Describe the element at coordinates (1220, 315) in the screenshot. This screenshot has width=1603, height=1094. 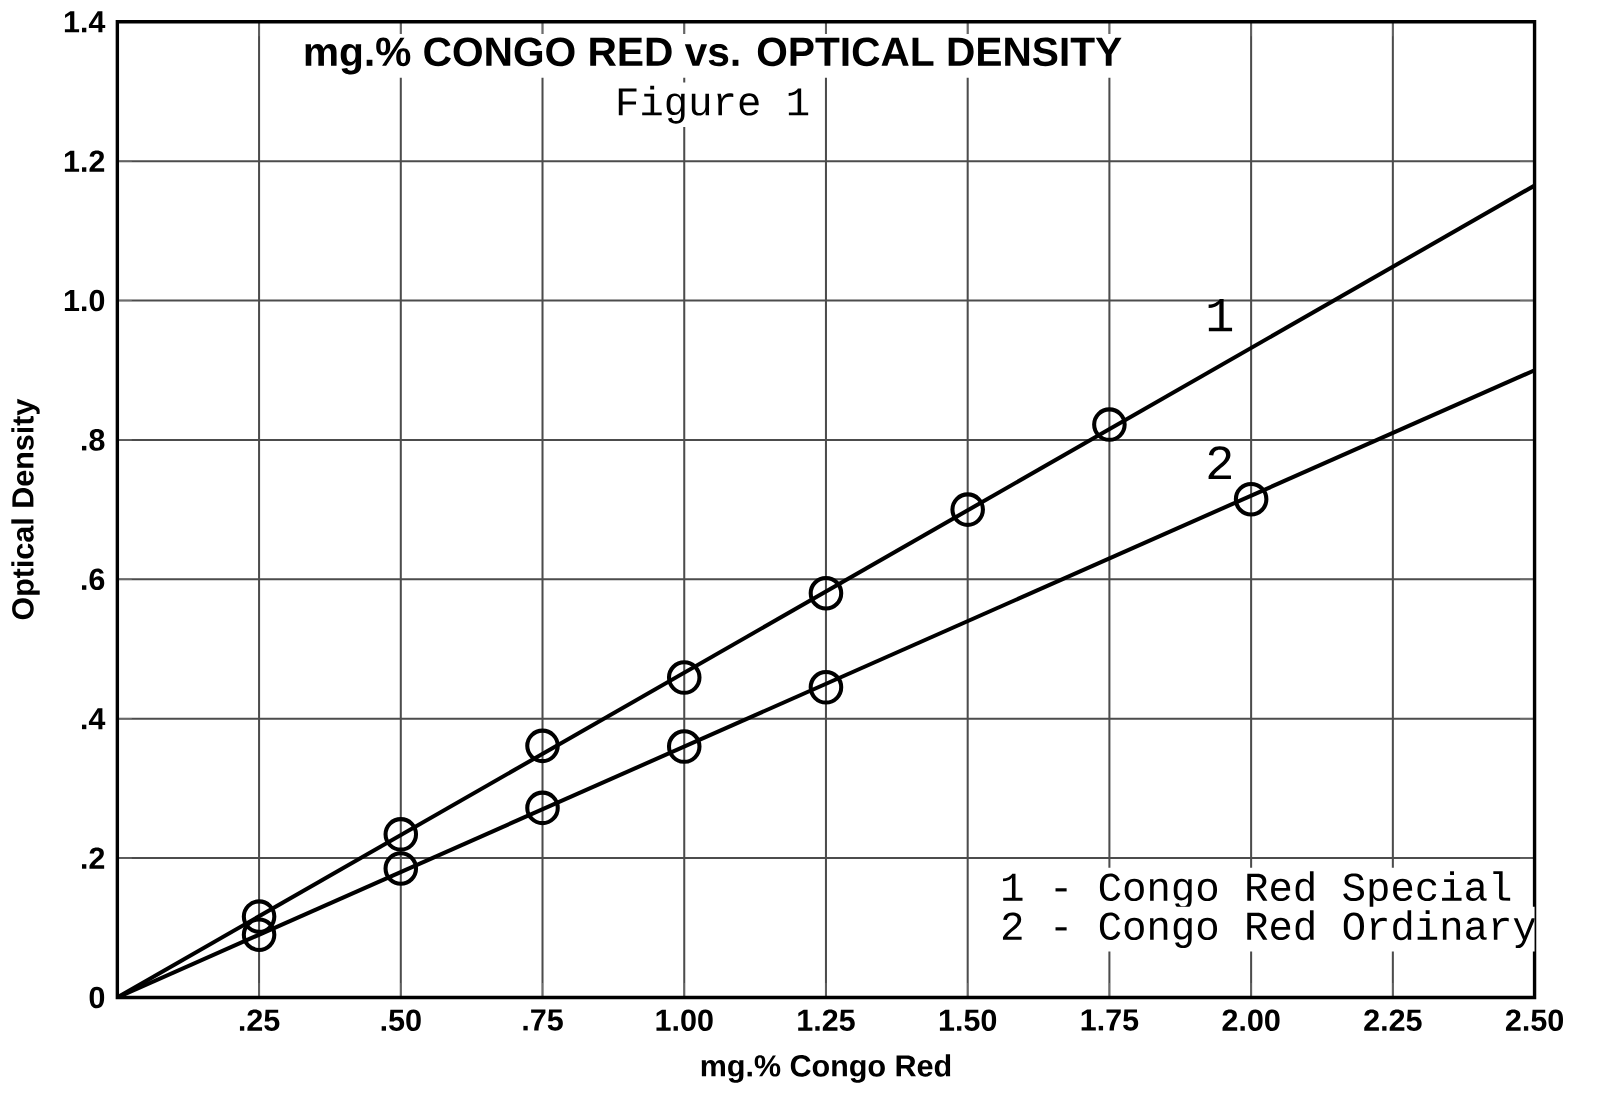
I see `series-label: 1` at that location.